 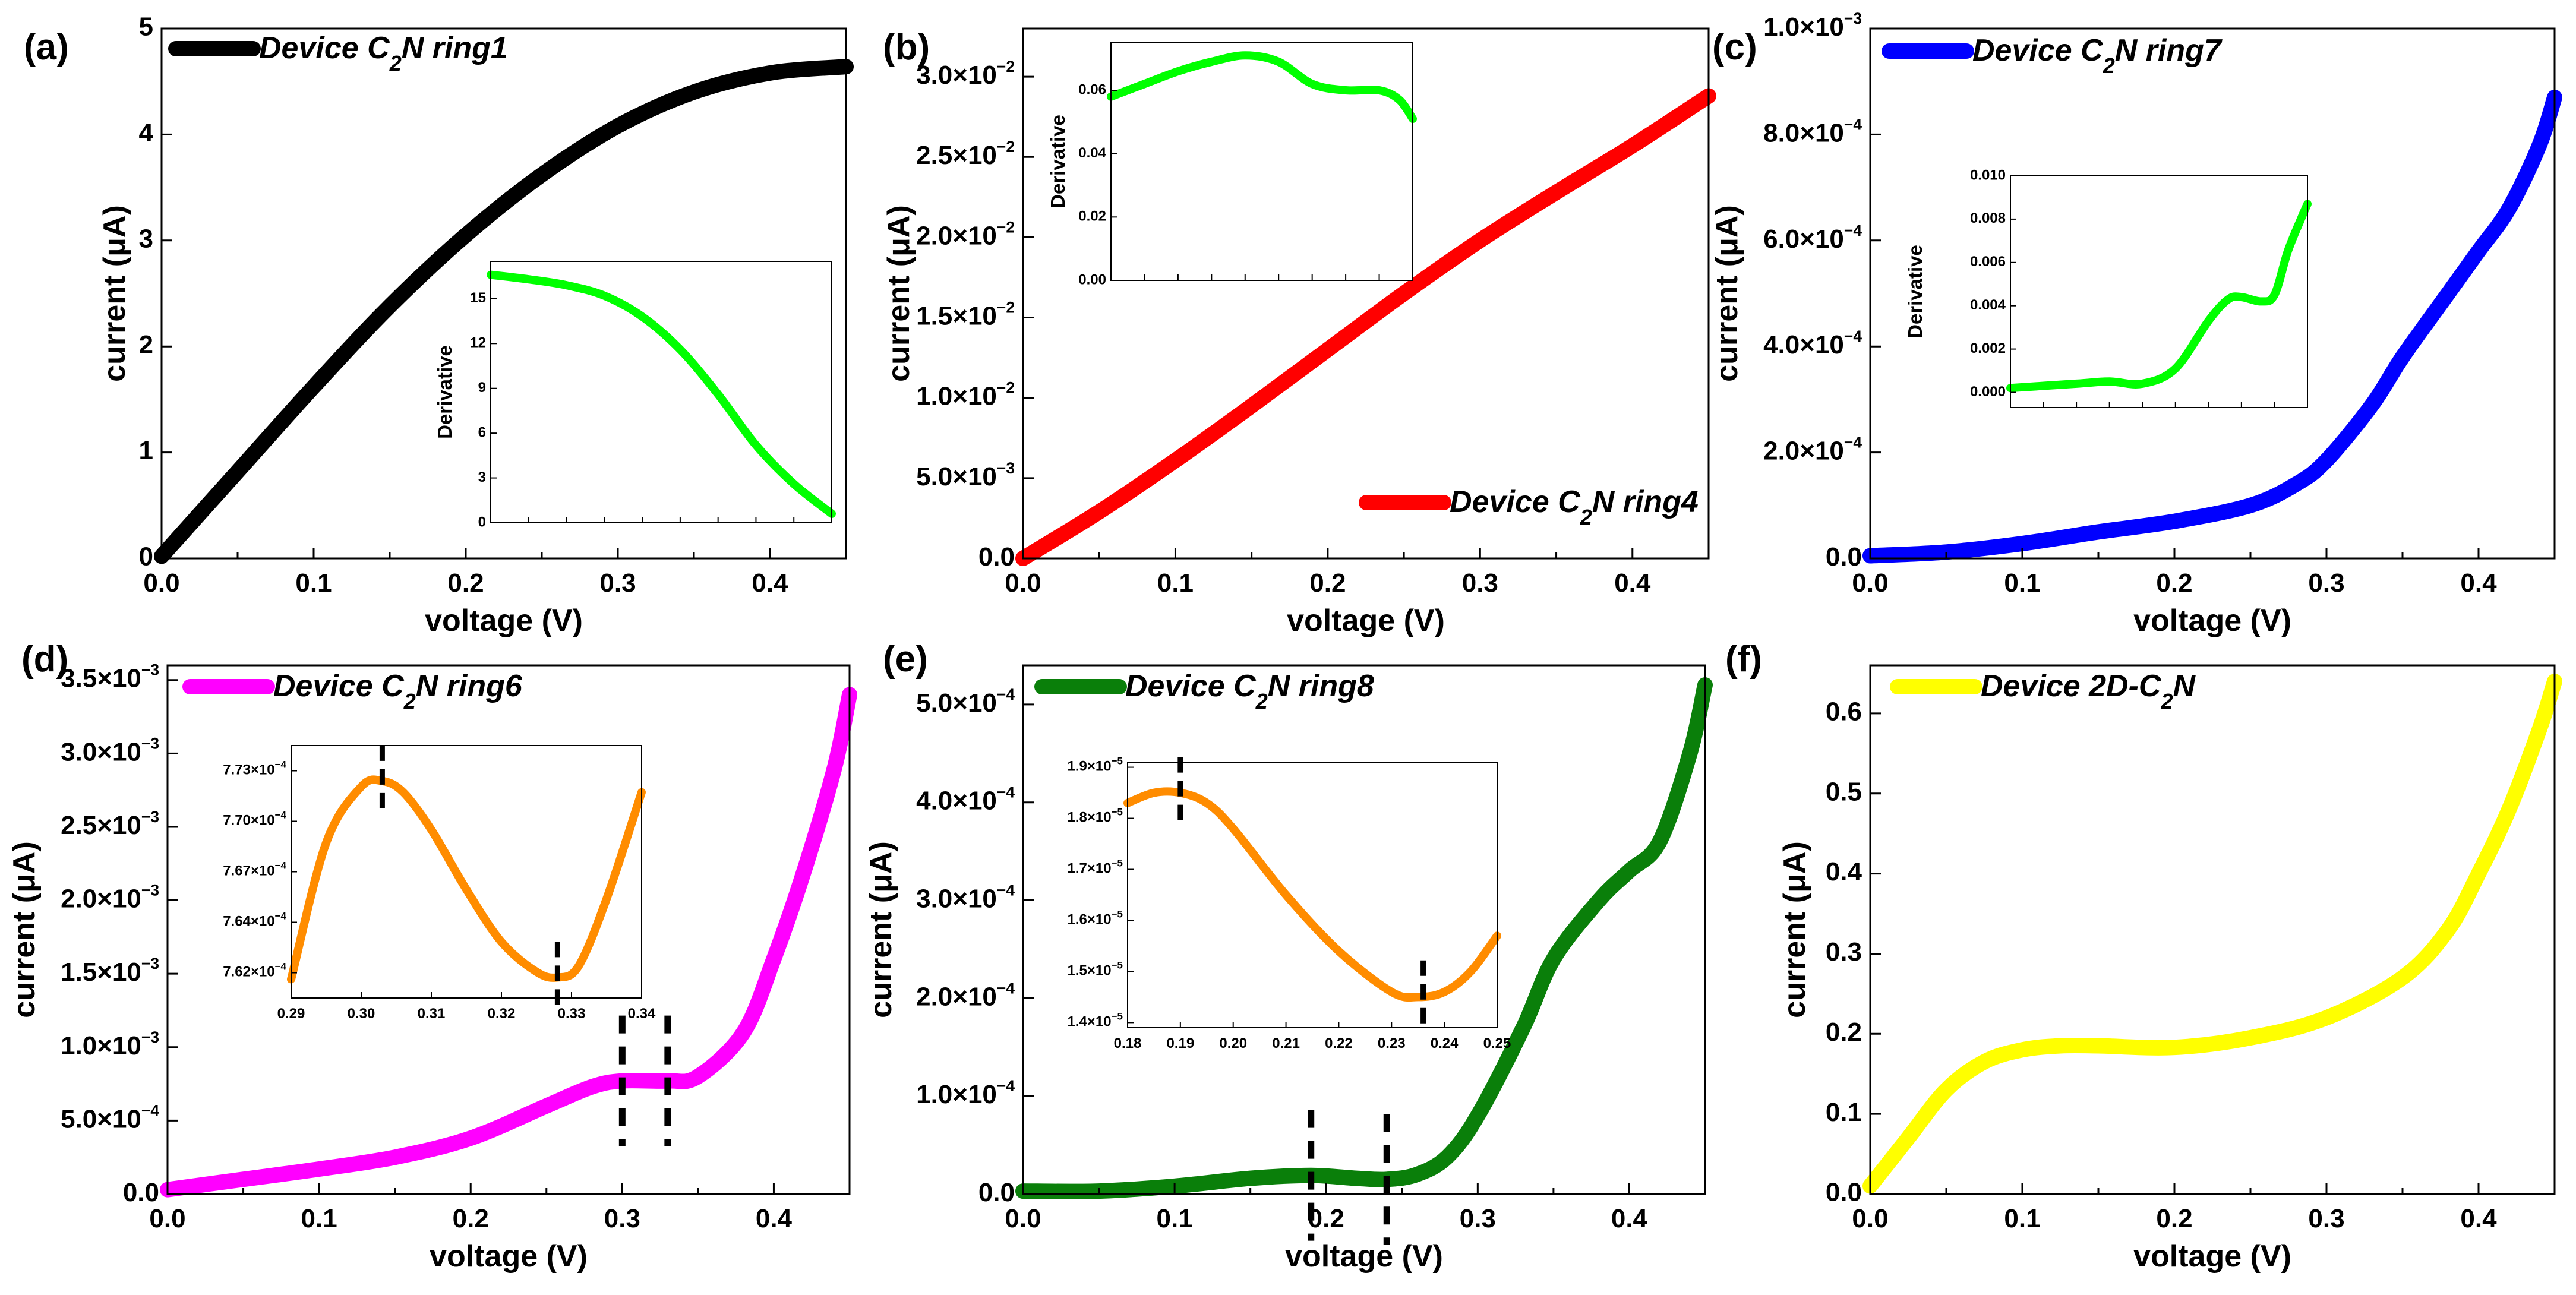 What do you see at coordinates (1812, 343) in the screenshot?
I see `y-tick-label: 4.0×10⁻⁴` at bounding box center [1812, 343].